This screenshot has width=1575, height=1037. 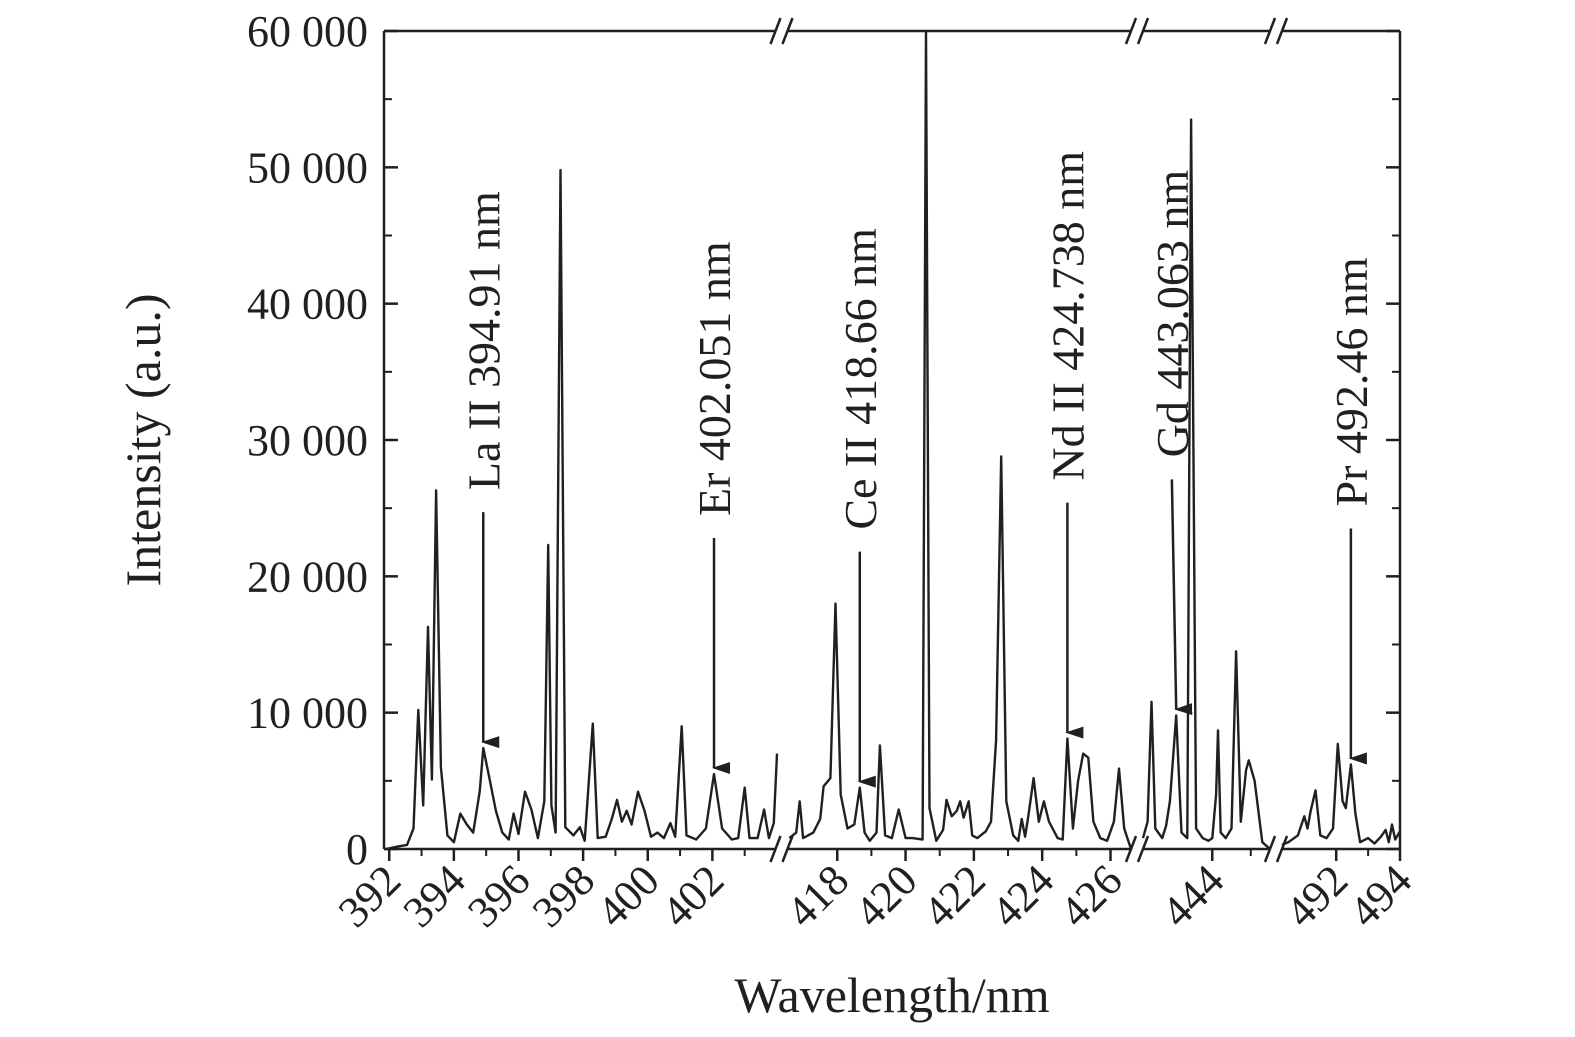 What do you see at coordinates (627, 895) in the screenshot?
I see `x-tick-label: 400` at bounding box center [627, 895].